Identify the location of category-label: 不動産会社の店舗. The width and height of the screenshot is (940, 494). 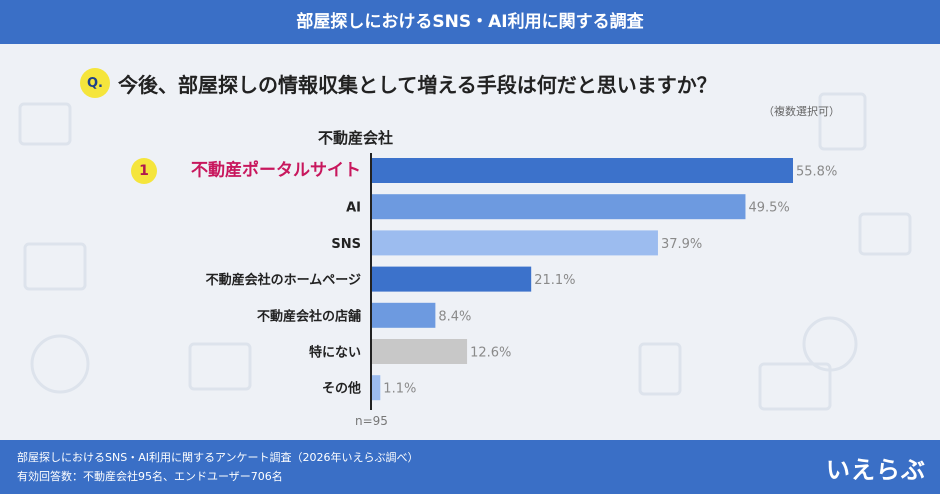
(309, 316).